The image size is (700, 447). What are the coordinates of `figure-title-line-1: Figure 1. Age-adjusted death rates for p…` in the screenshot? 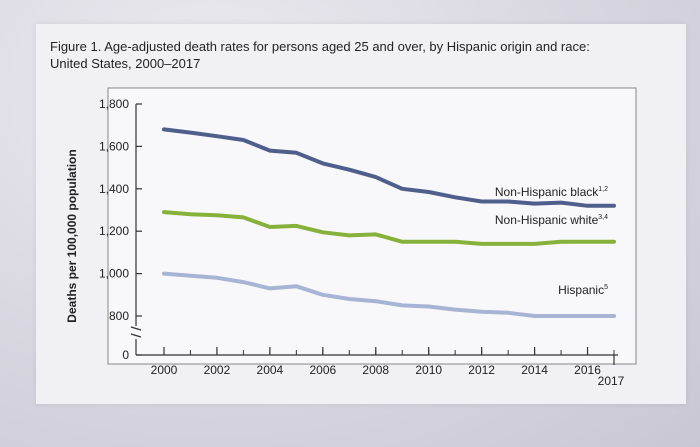 It's located at (320, 46).